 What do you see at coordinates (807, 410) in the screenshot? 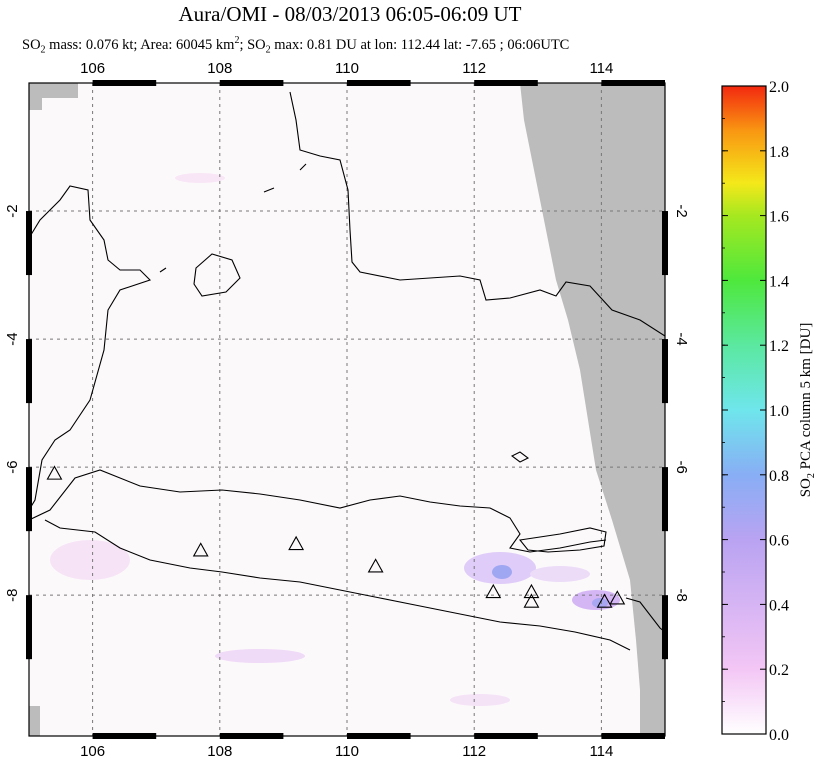
I see `colorbar-label: SO2 PCA column 5 km [DU]` at bounding box center [807, 410].